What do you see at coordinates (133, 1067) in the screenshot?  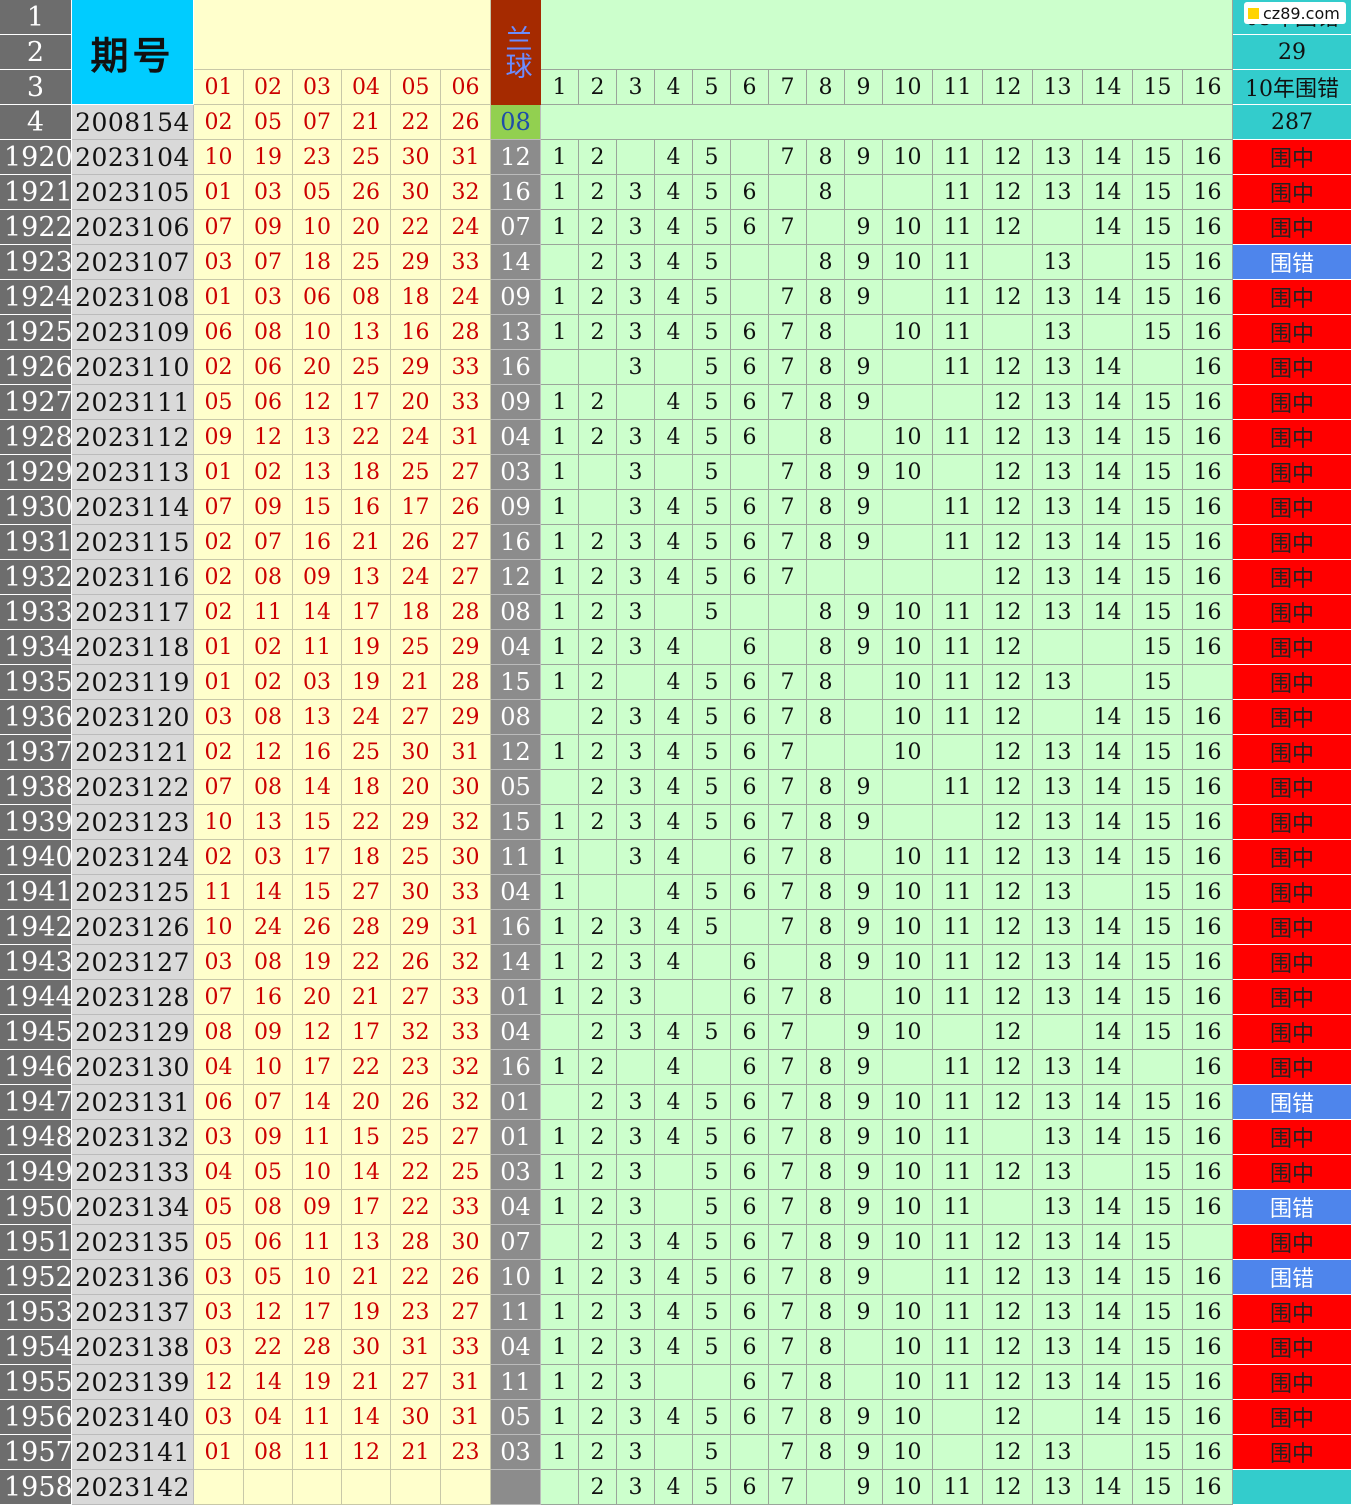 I see `issue-cell: 2023130` at bounding box center [133, 1067].